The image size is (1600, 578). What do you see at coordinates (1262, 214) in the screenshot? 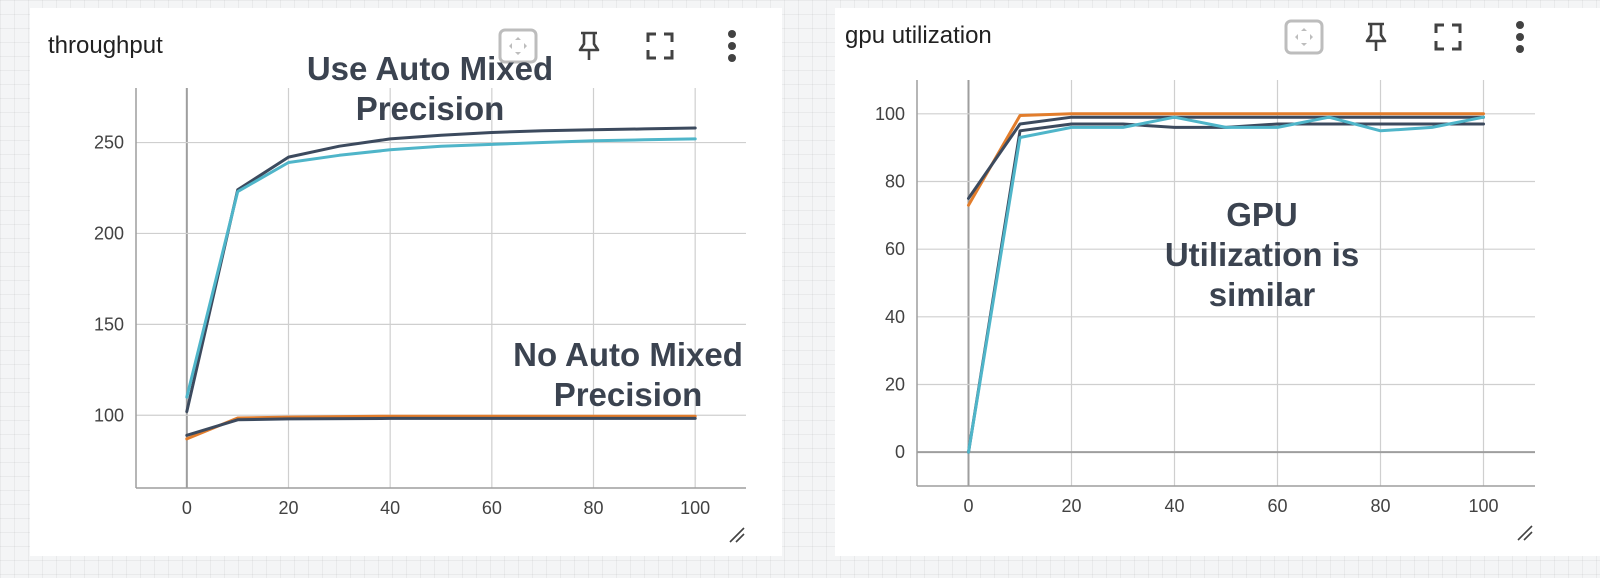
I see `chart-annotation: GPU` at bounding box center [1262, 214].